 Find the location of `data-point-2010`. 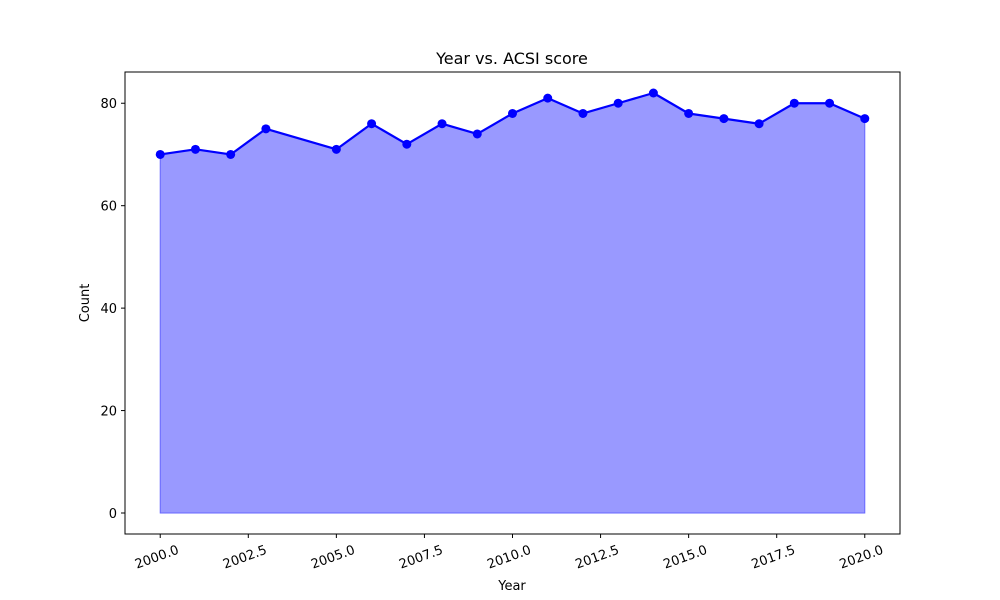

data-point-2010 is located at coordinates (512, 113).